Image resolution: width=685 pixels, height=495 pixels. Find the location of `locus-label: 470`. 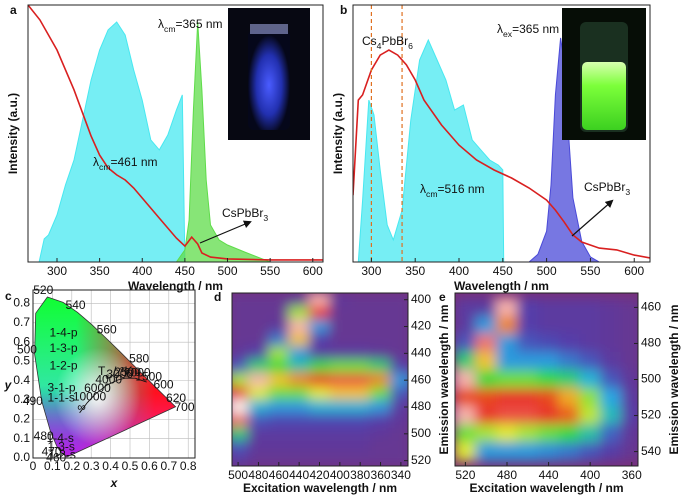

locus-label: 470 is located at coordinates (52, 452).